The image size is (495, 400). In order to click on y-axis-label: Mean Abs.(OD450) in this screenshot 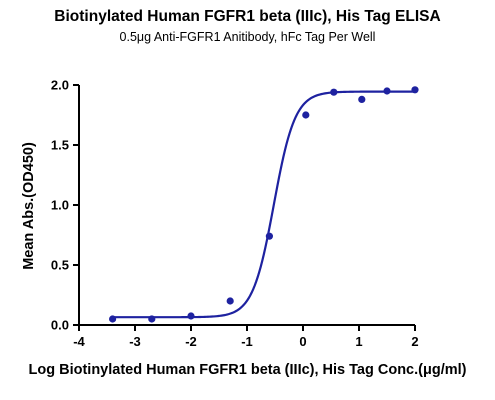, I will do `click(29, 206)`.